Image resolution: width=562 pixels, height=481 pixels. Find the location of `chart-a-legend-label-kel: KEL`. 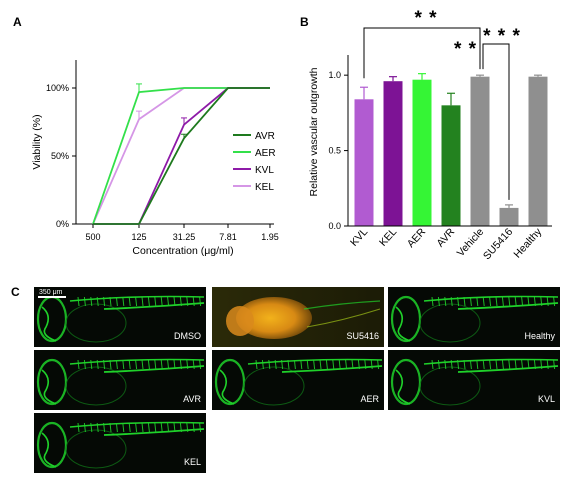

chart-a-legend-label-kel: KEL is located at coordinates (264, 187).